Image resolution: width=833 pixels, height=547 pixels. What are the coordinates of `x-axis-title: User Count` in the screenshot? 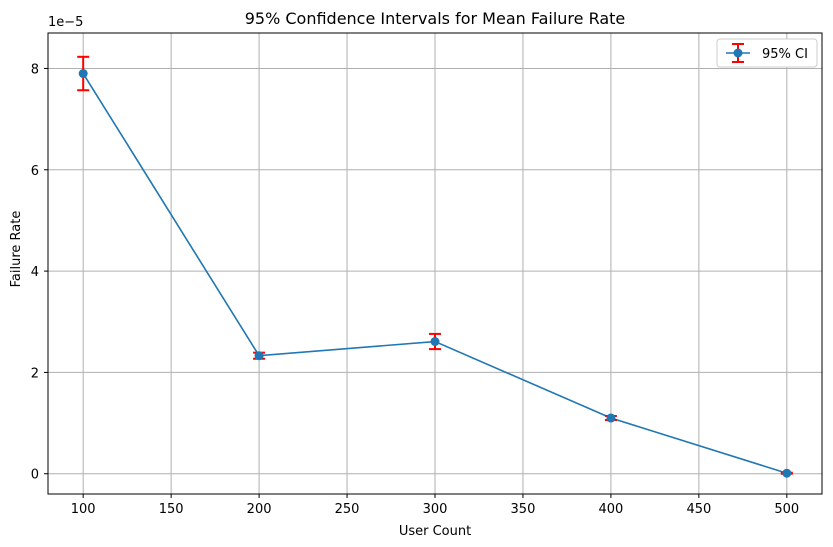 It's located at (435, 531).